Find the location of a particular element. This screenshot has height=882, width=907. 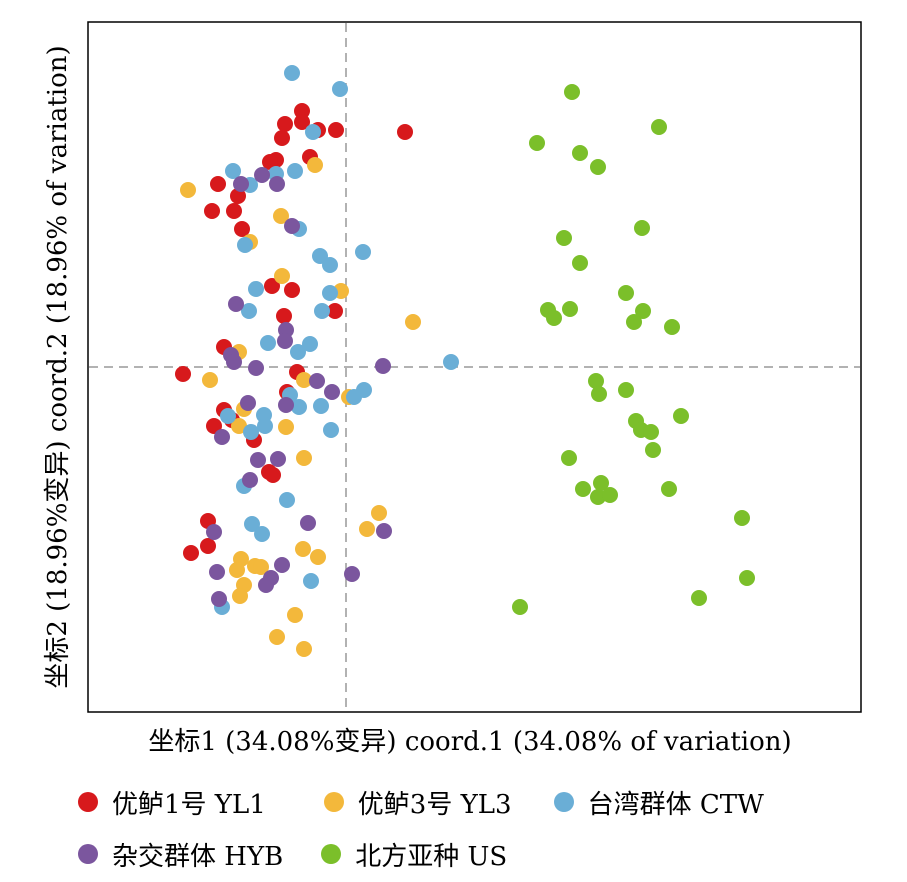

legend-row-2: 杂交群体 HYB 北方亚种 US is located at coordinates (480, 854).